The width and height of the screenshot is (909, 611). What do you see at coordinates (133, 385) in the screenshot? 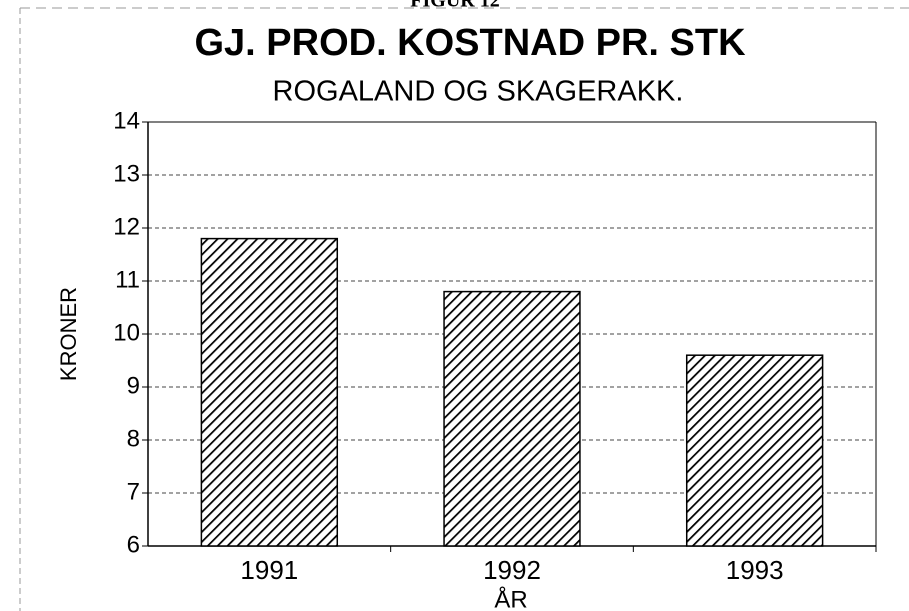
I see `y-tick-label: 9` at bounding box center [133, 385].